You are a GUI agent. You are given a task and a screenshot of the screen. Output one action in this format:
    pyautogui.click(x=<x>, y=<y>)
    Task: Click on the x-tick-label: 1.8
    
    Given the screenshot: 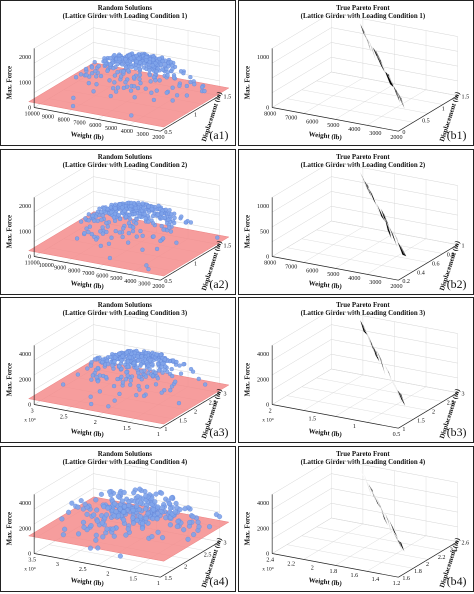 What is the action you would take?
    pyautogui.click(x=333, y=572)
    